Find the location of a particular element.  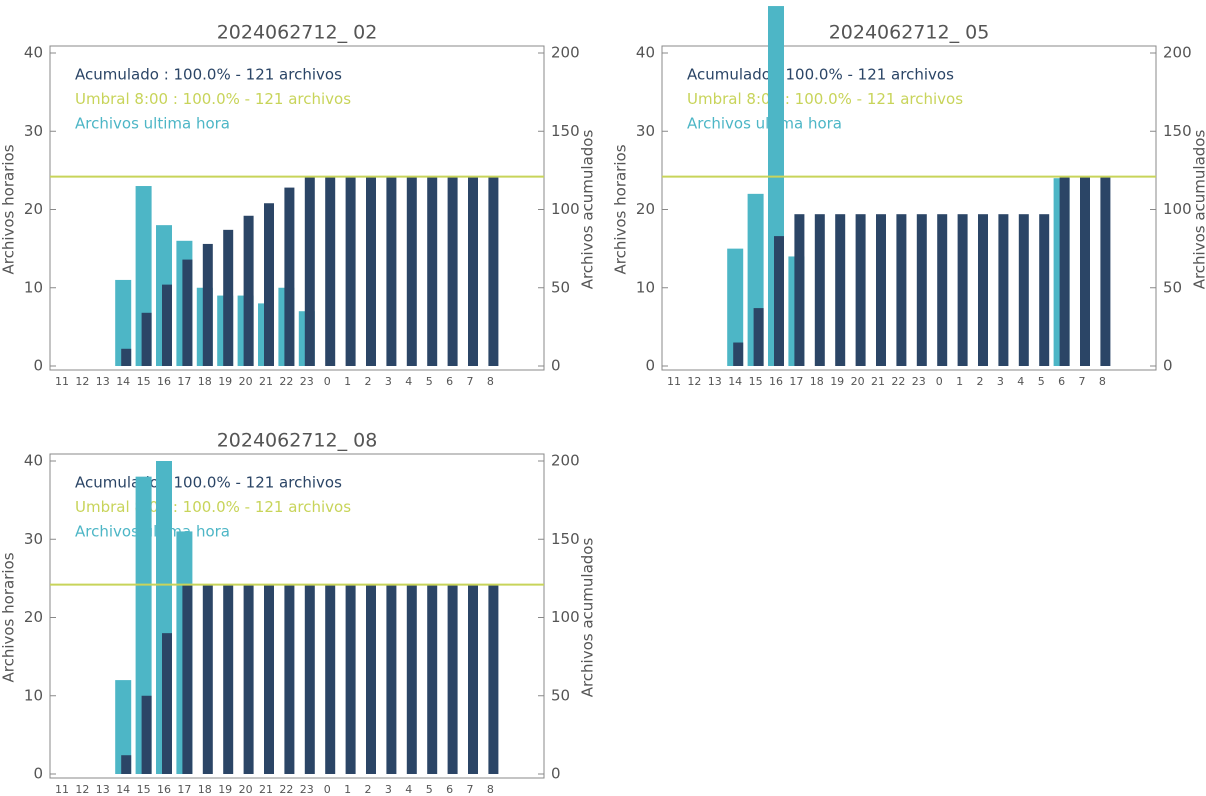

x-tick-label: 13 is located at coordinates (103, 381).